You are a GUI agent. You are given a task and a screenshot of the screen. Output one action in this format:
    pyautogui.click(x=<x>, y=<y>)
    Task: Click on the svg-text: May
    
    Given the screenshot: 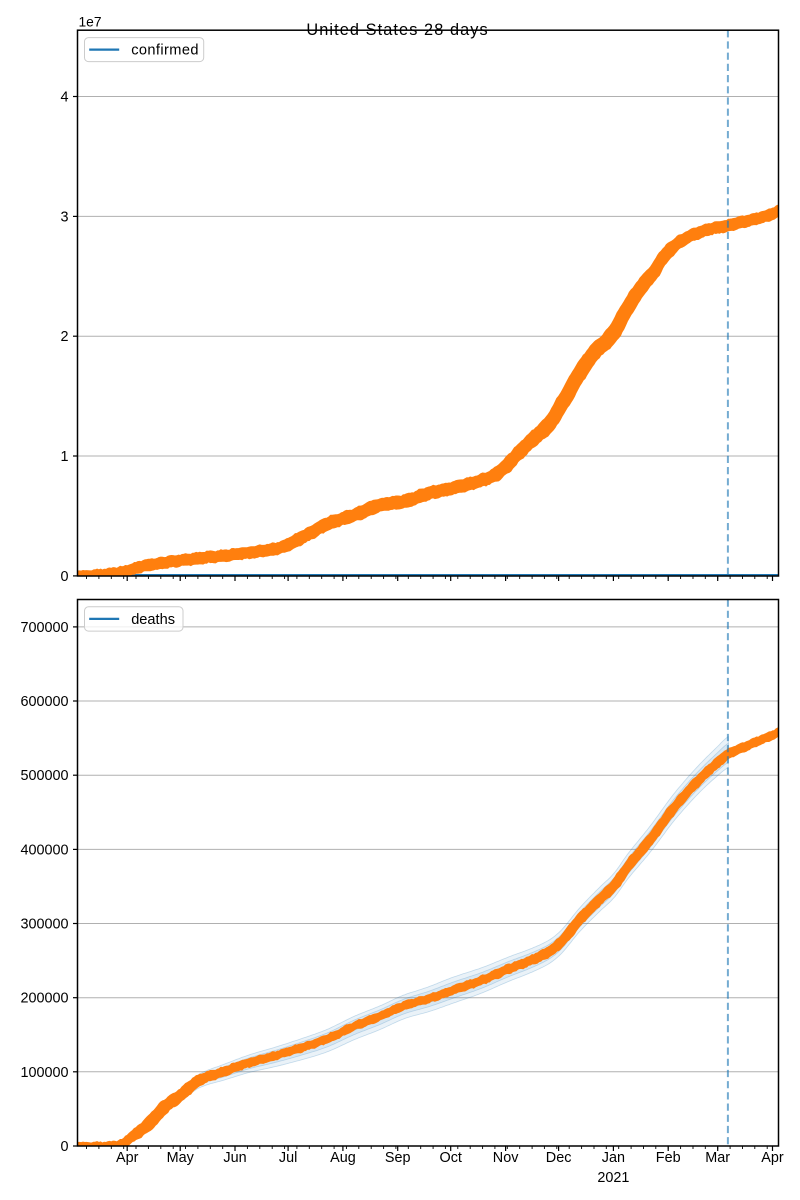 What is the action you would take?
    pyautogui.click(x=181, y=1158)
    